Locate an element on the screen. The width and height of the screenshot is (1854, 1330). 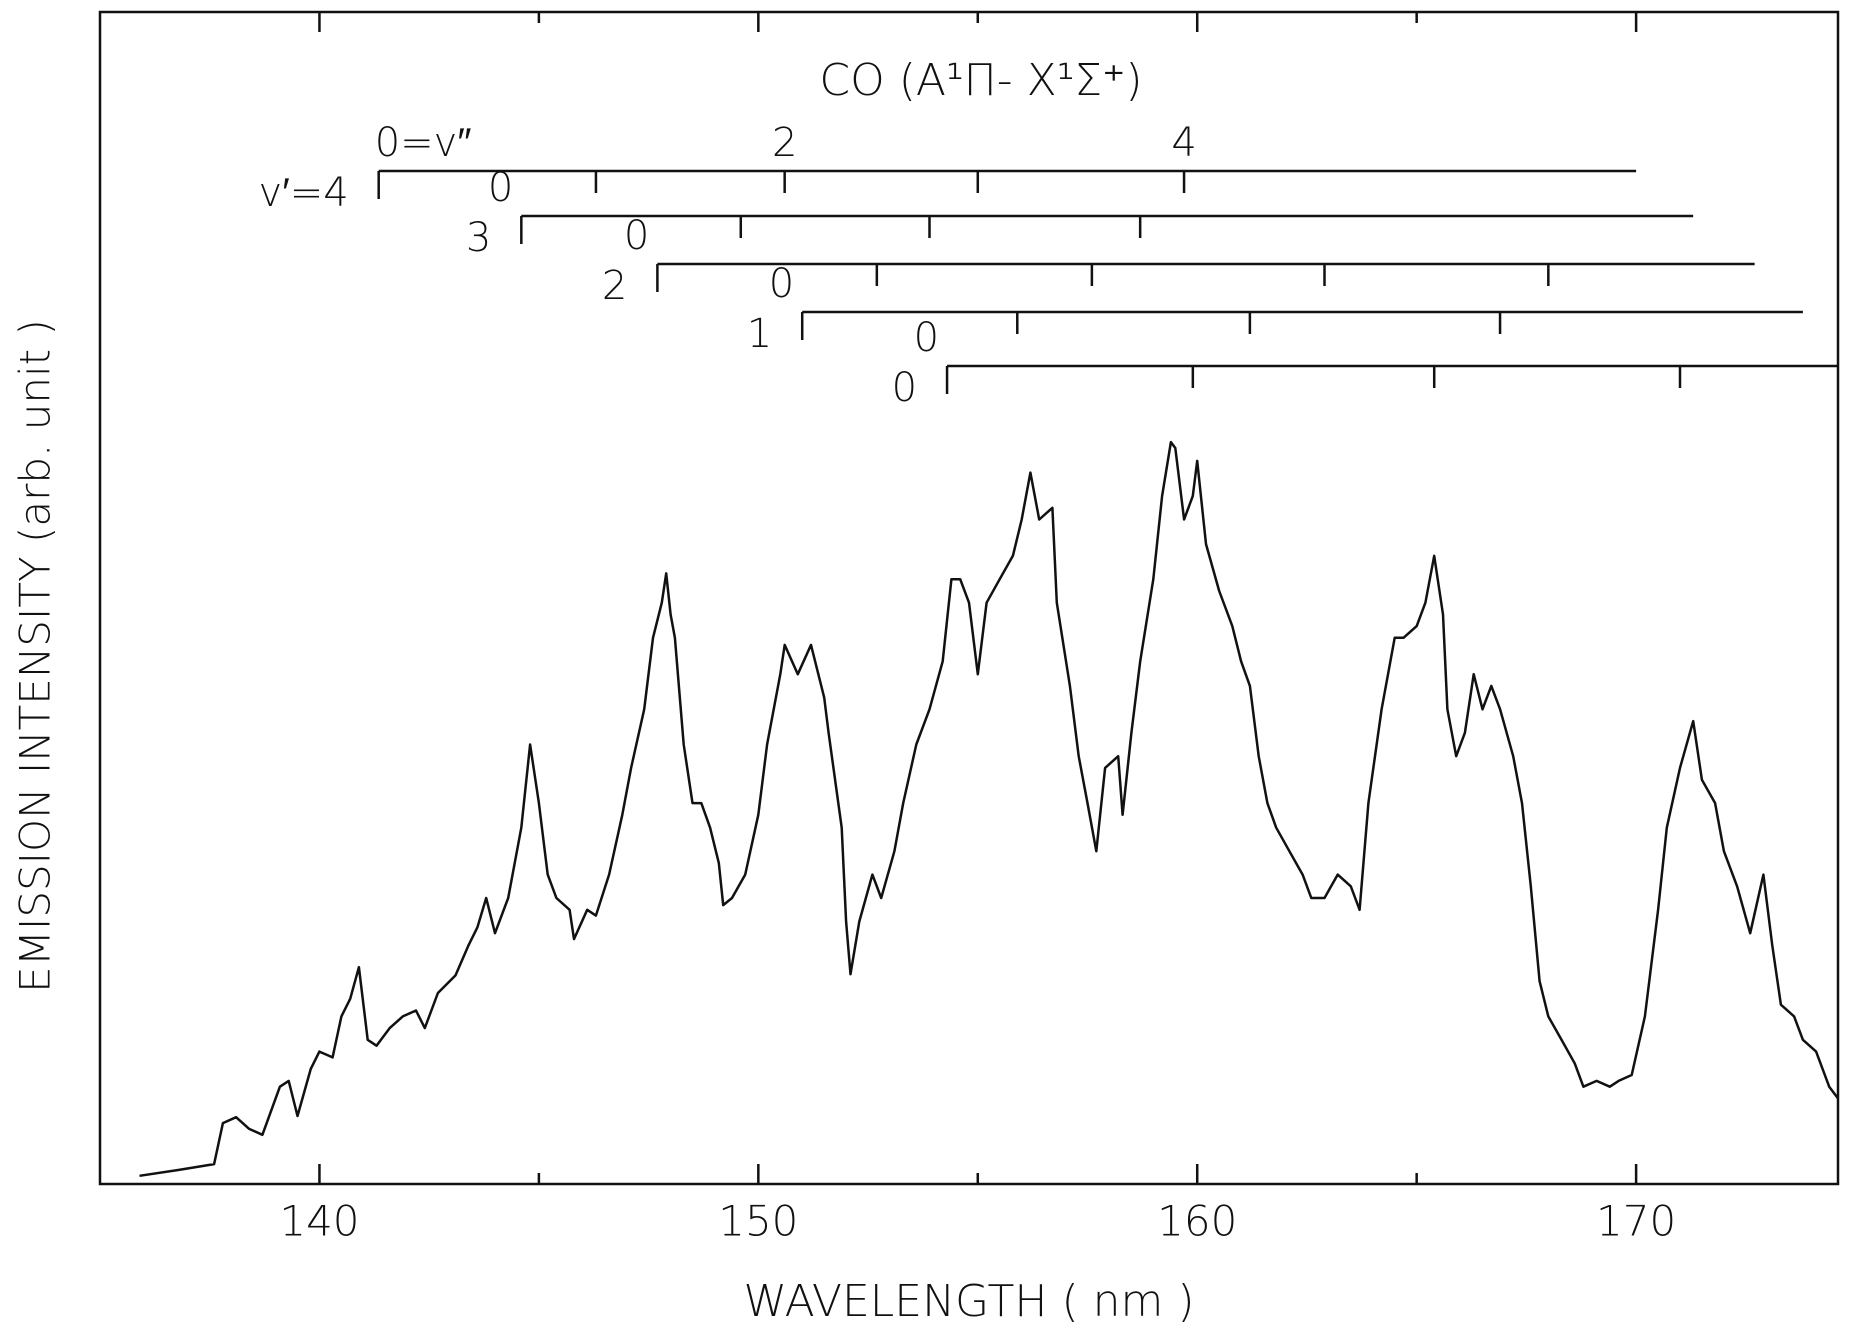
band-label: 2 is located at coordinates (784, 143).